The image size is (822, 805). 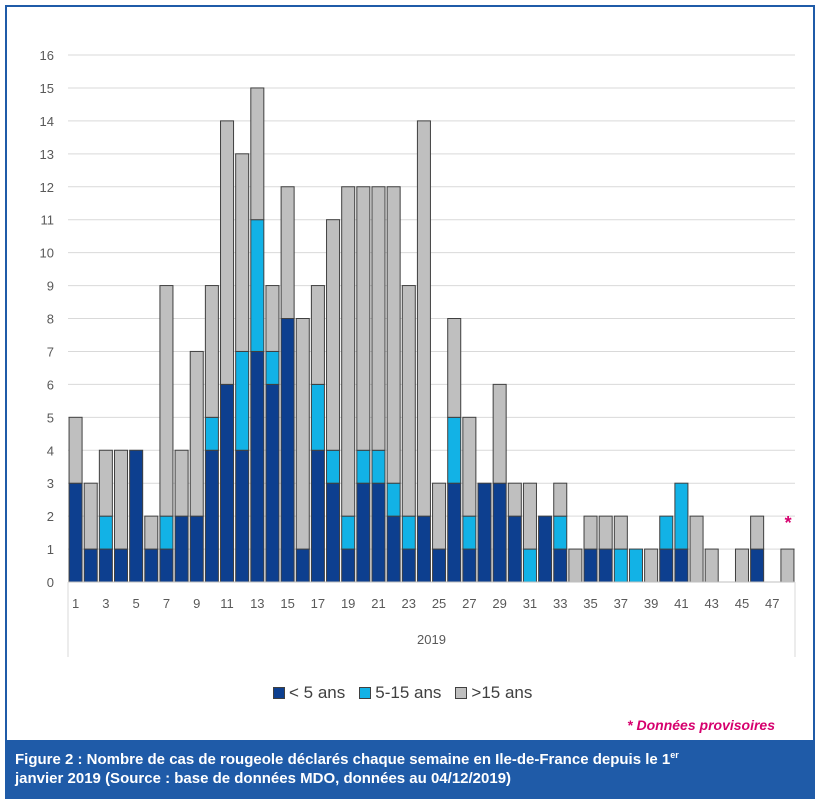 I want to click on x-tick-label: 15, so click(x=287, y=603).